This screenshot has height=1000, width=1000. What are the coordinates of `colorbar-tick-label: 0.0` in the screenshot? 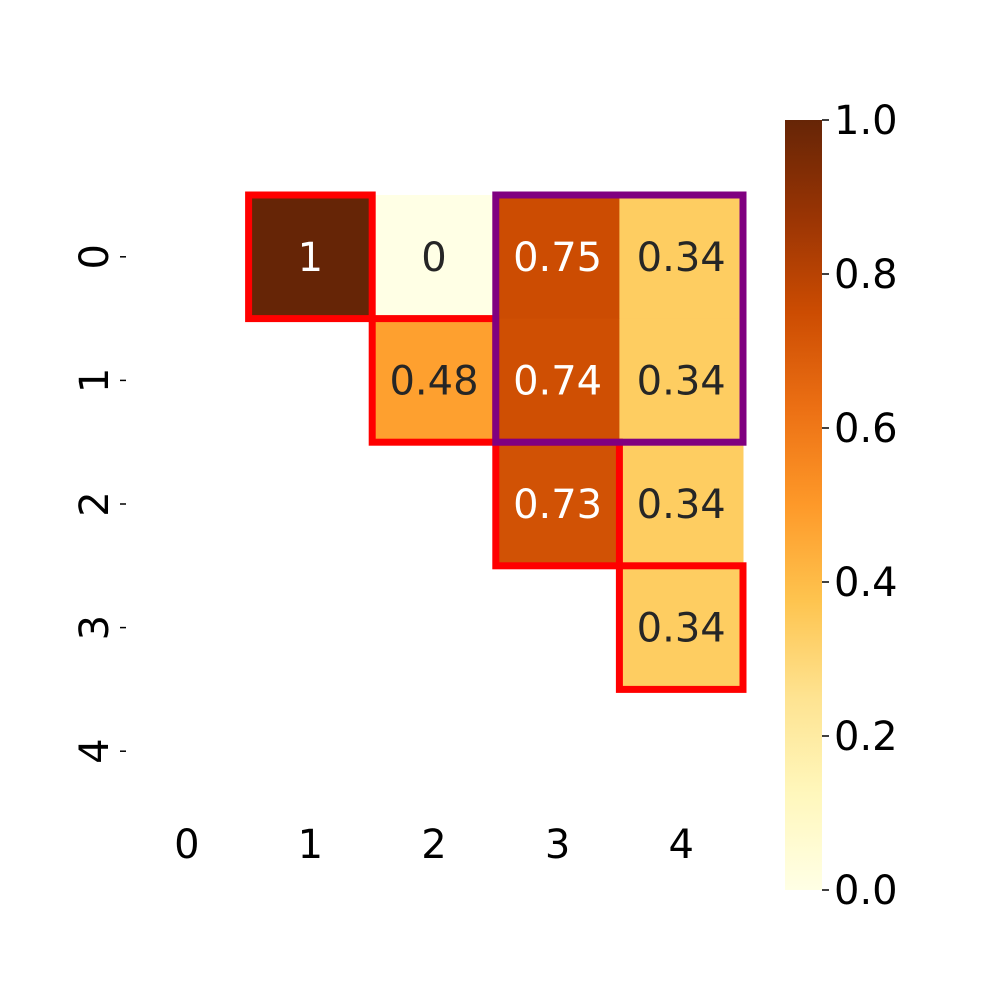 It's located at (866, 891).